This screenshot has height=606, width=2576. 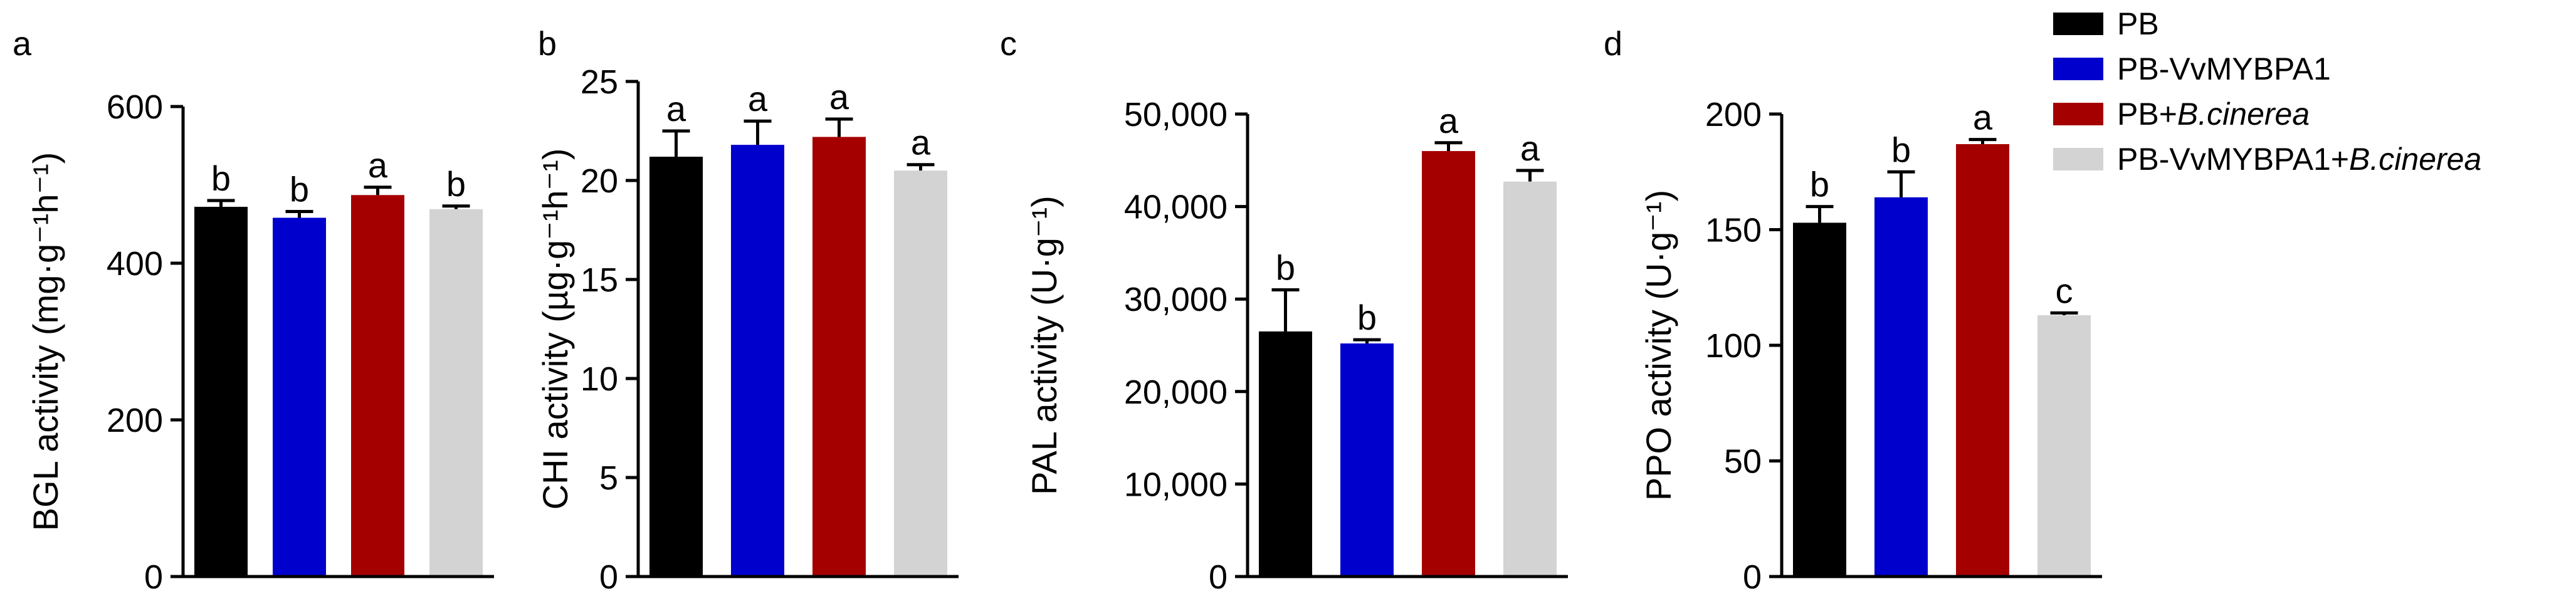 What do you see at coordinates (1449, 120) in the screenshot?
I see `significance-label-c-pb-b-cinerea: a` at bounding box center [1449, 120].